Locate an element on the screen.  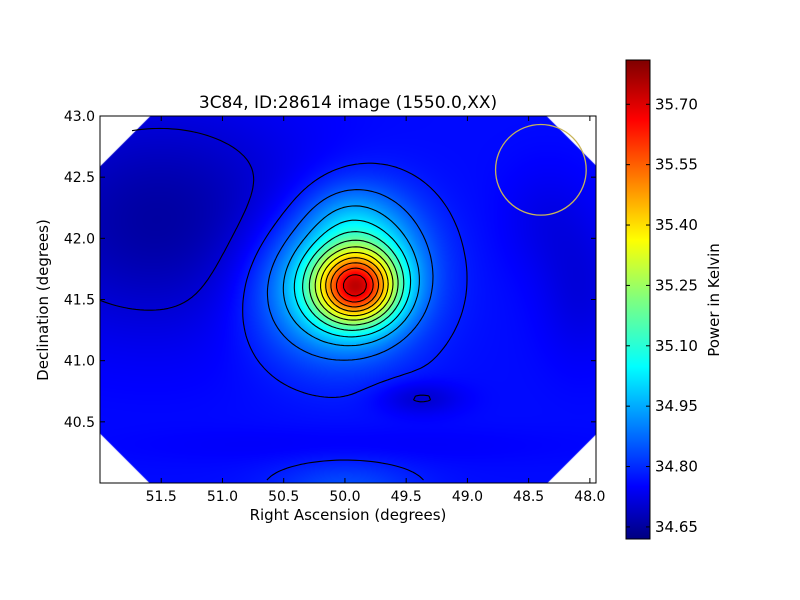
colorbar-tick-label: 35.40 is located at coordinates (676, 225).